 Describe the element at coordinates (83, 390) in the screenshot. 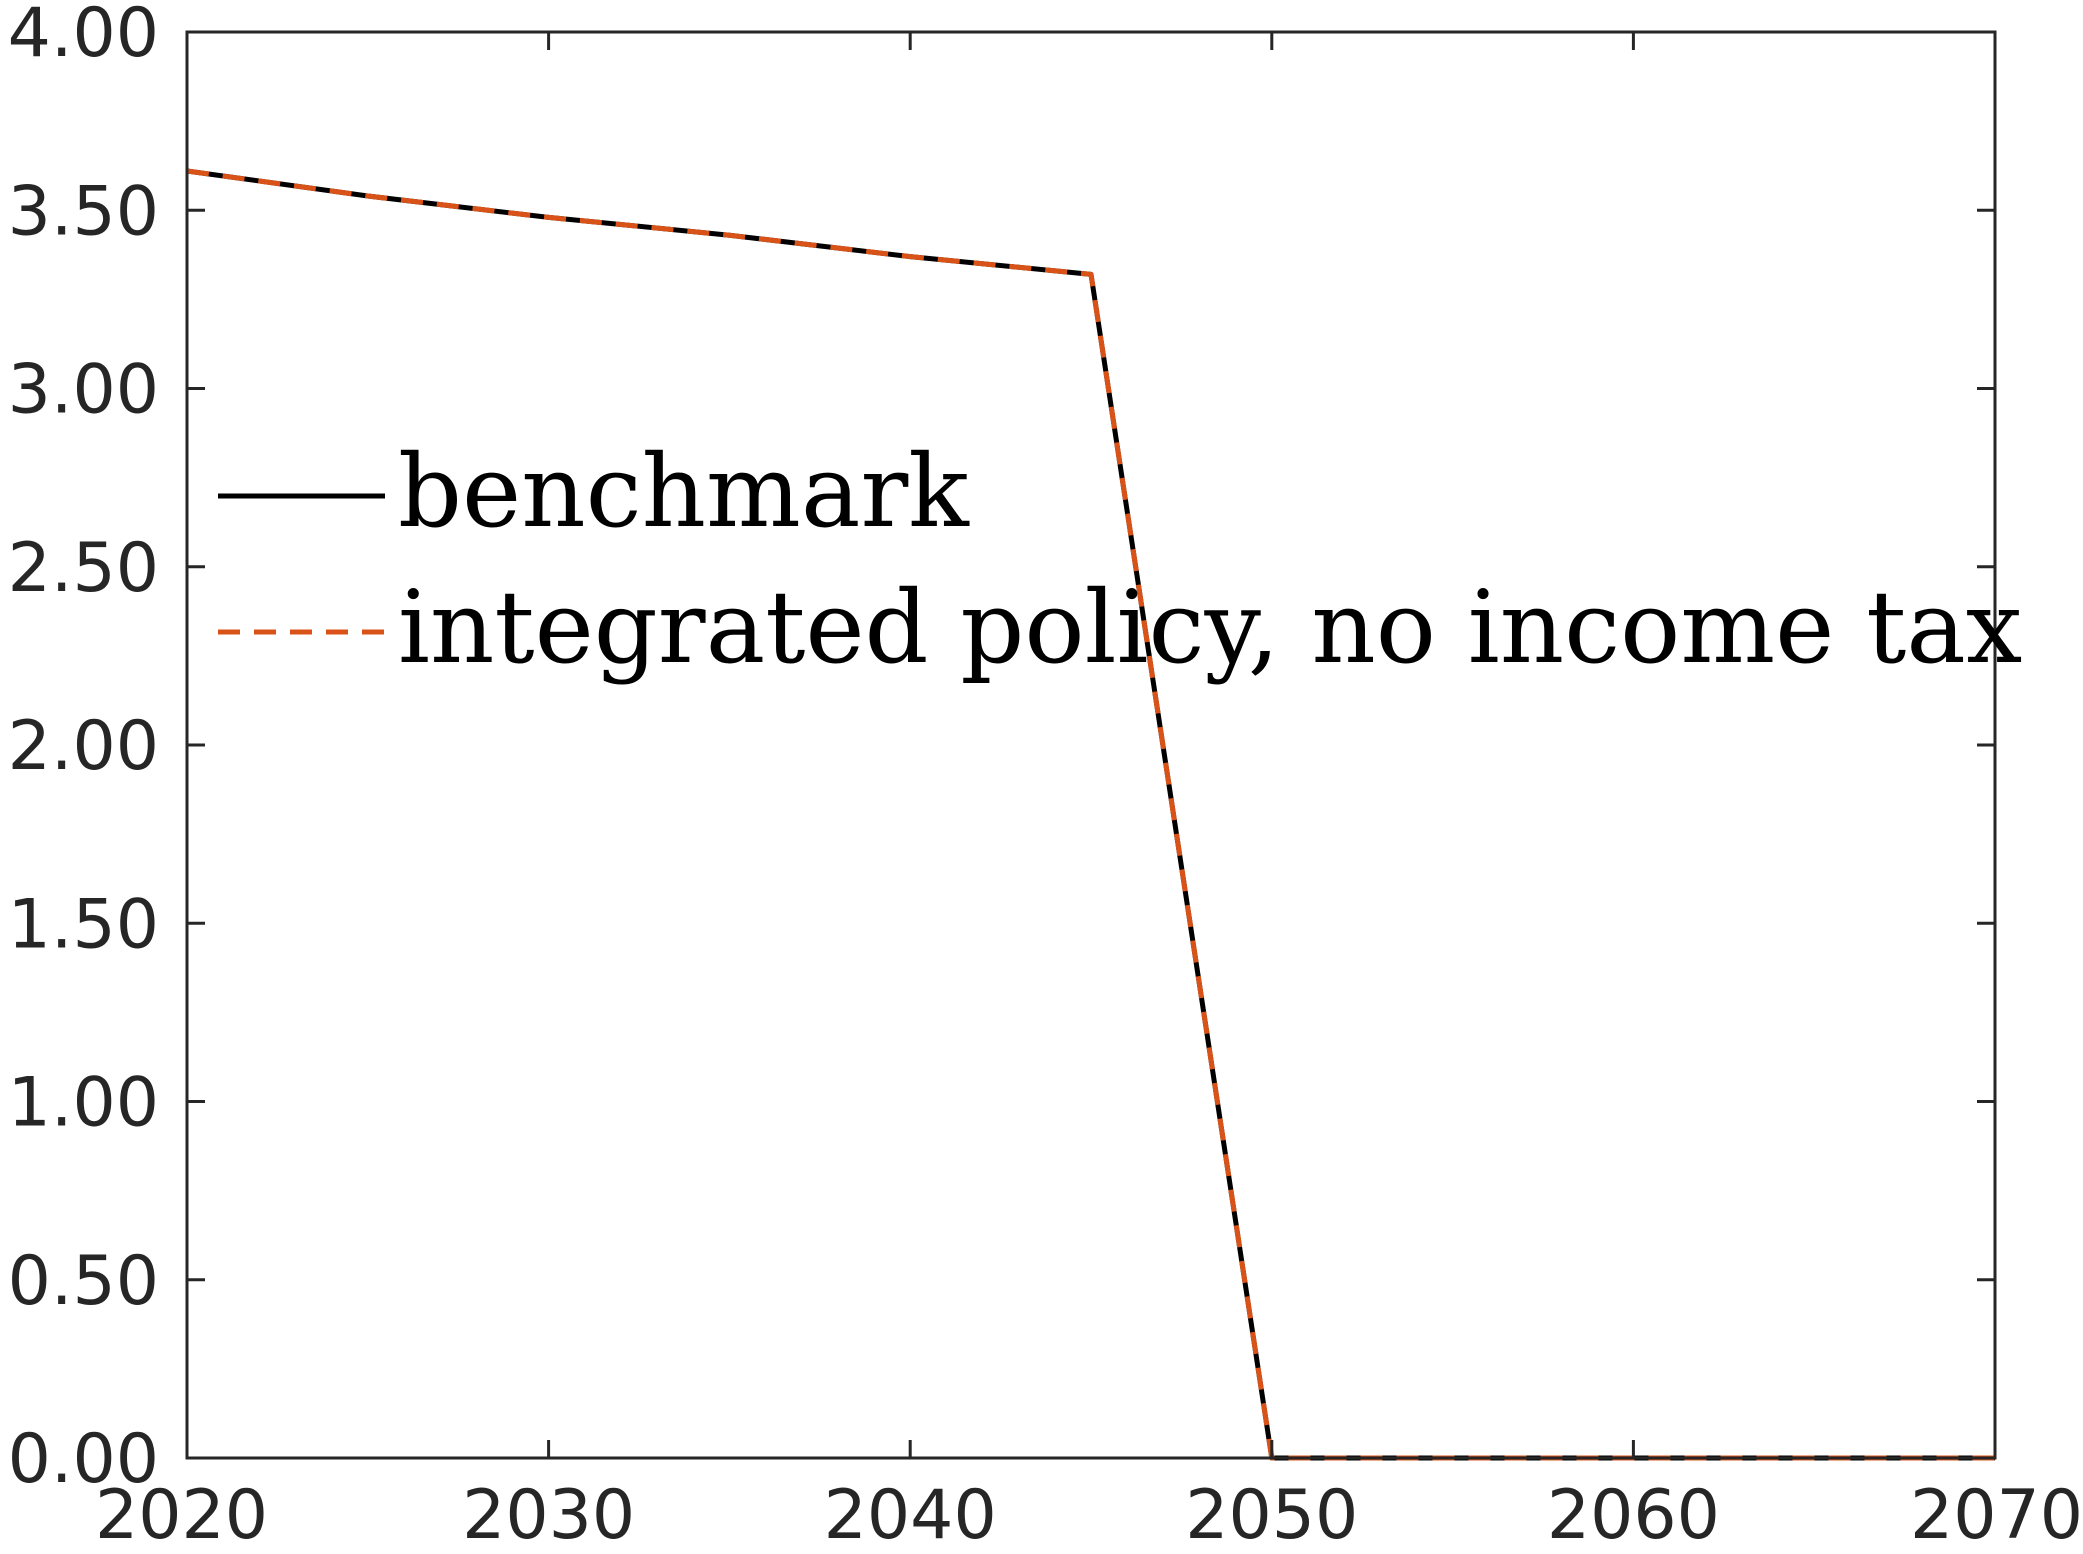

I see `y-tick-label: 3.00` at that location.